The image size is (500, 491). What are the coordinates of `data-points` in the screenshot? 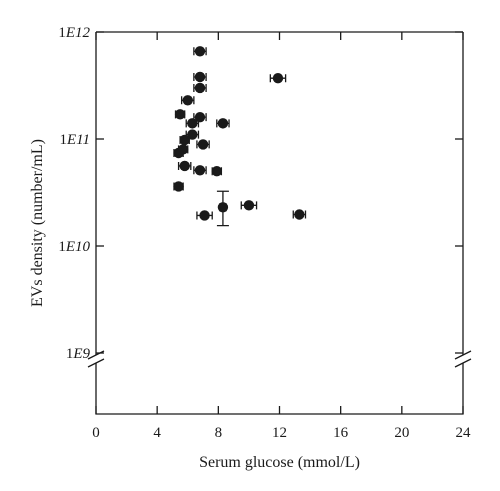 It's located at (240, 136).